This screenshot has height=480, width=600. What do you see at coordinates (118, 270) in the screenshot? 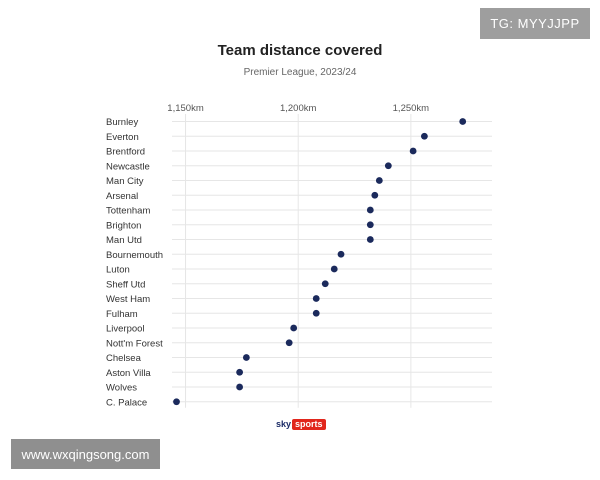
I see `category-label: Luton` at bounding box center [118, 270].